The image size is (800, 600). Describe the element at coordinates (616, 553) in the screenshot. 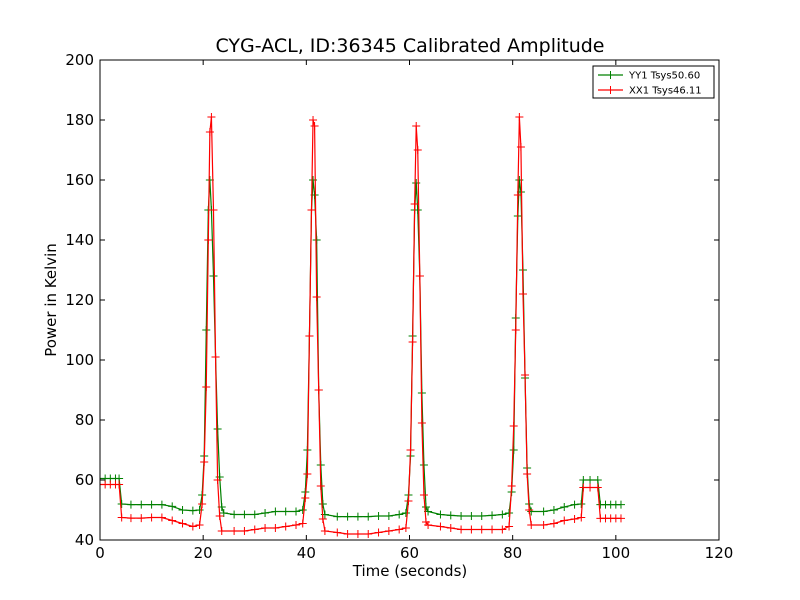

I see `x-tick-label: 100` at that location.